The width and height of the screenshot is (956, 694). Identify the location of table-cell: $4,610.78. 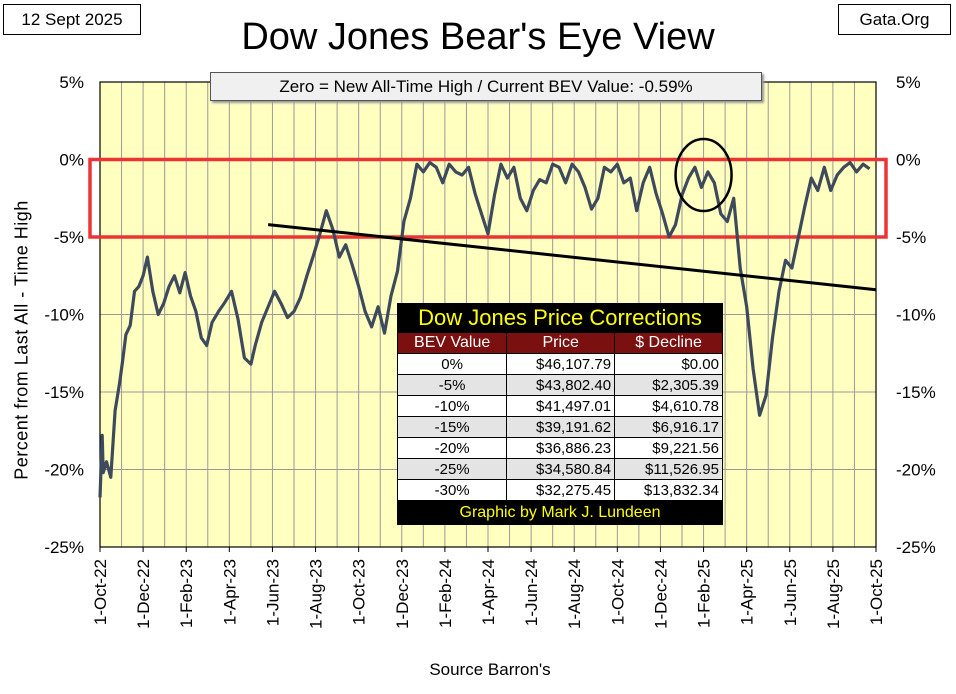
(668, 406).